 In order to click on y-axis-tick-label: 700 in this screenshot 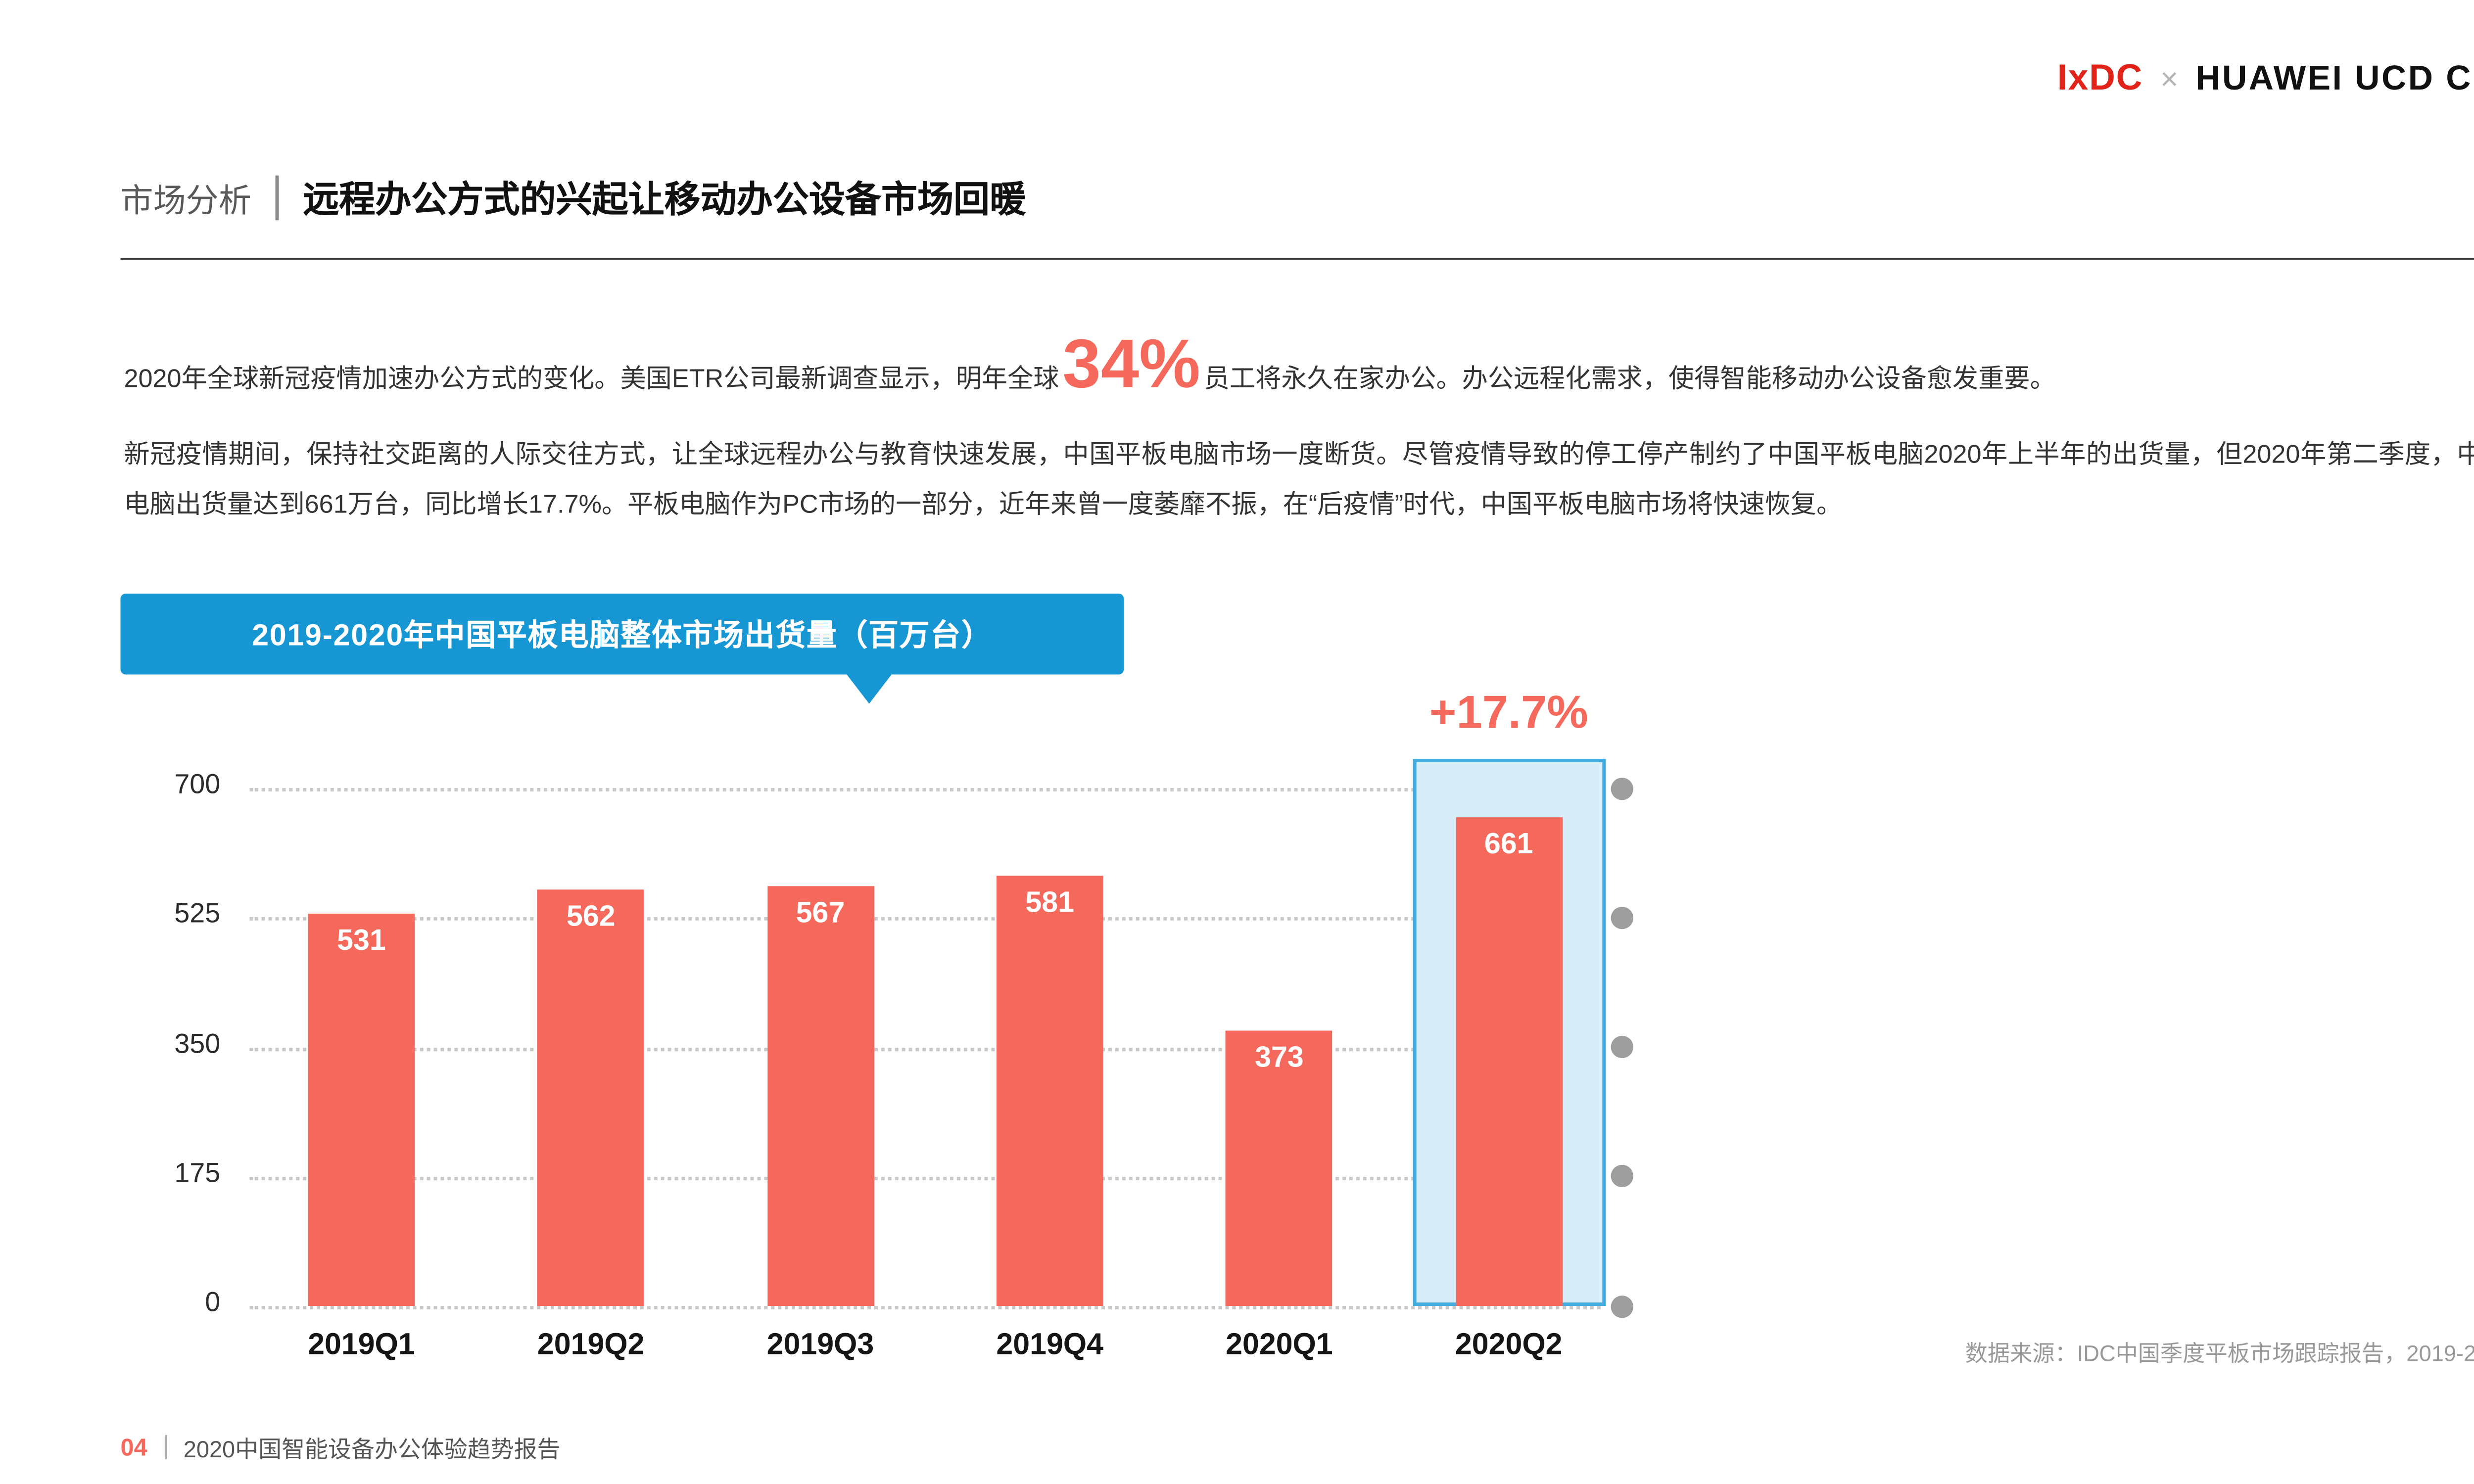, I will do `click(197, 785)`.